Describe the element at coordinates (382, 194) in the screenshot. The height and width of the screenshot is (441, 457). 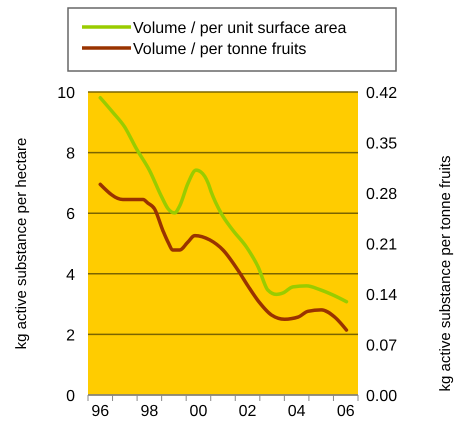
I see `y2-tick-label: 0.28` at that location.